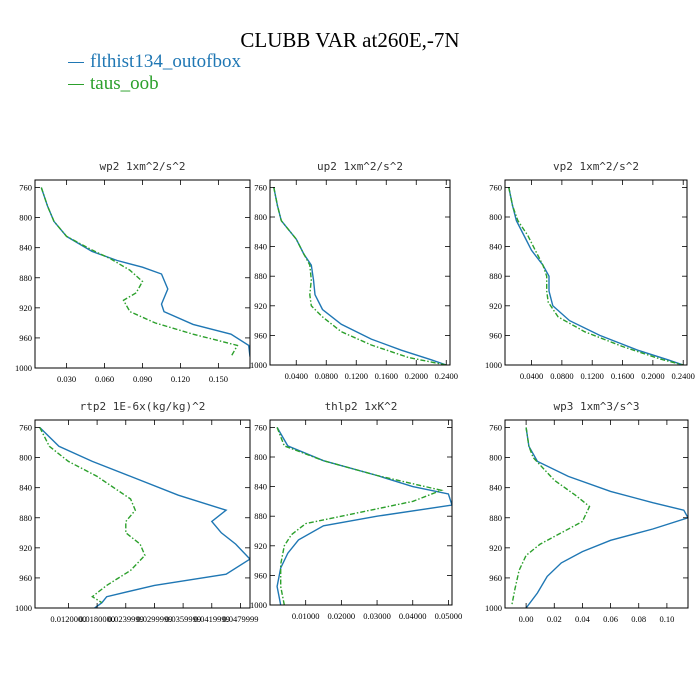  I want to click on legend-entry-1: flthist134_outofbox, so click(154, 62).